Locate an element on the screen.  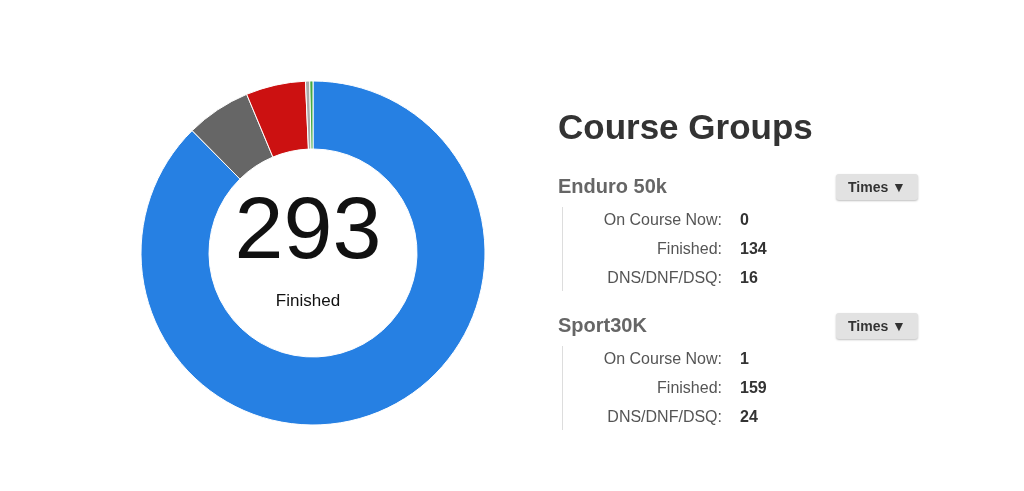
text: 159 is located at coordinates (753, 388).